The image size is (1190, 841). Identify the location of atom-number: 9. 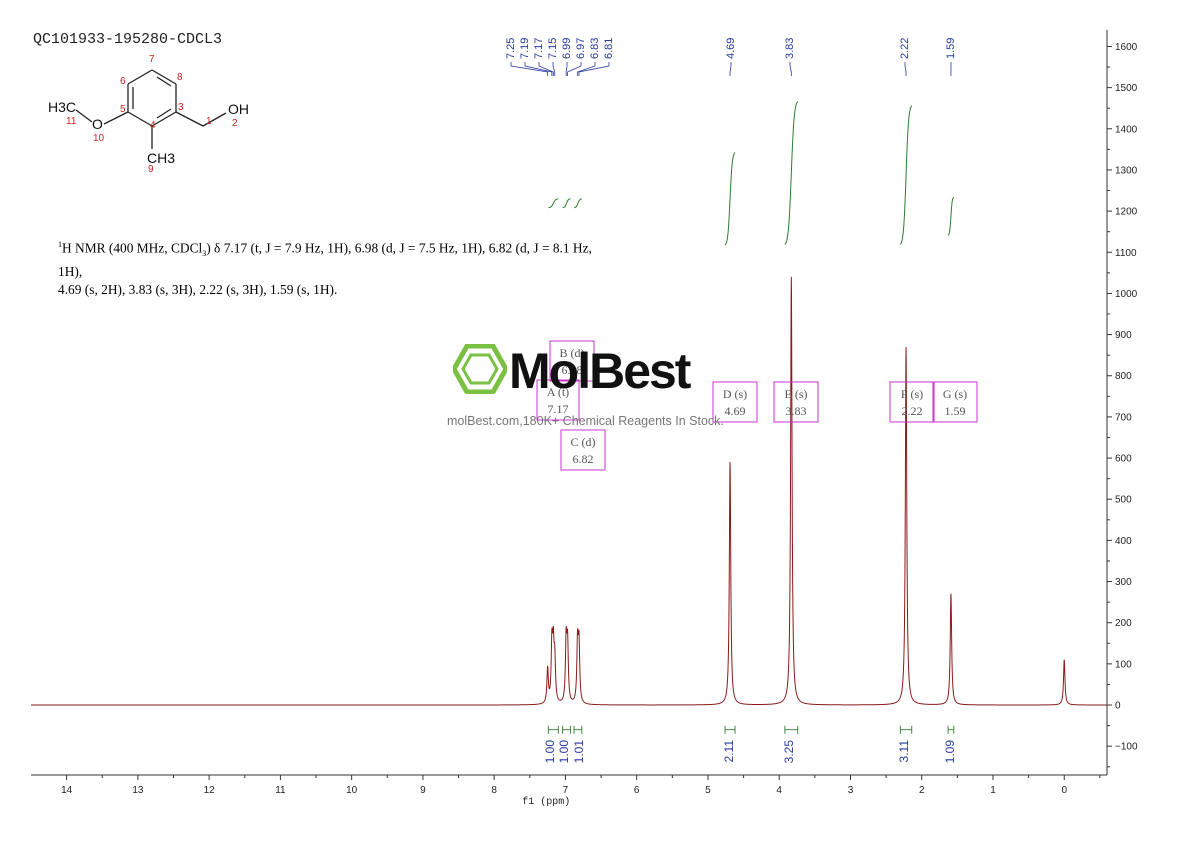
(151, 169).